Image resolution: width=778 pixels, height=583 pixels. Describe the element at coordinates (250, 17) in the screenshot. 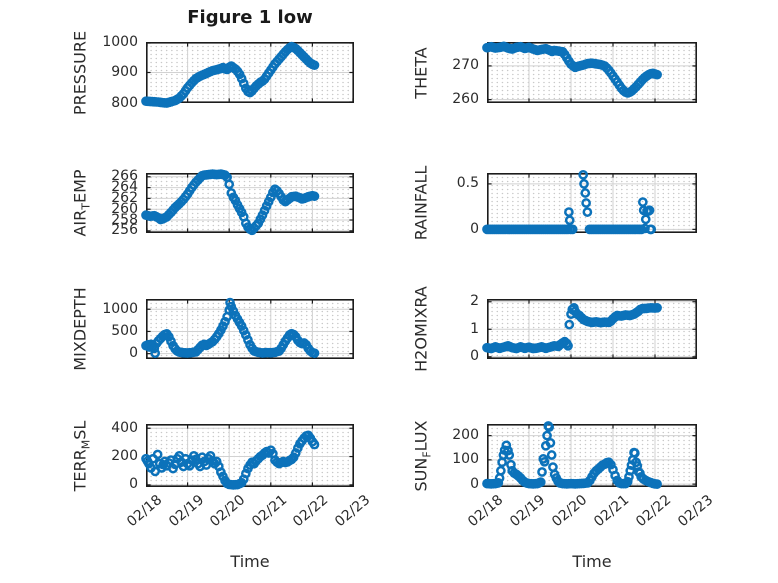

I see `figure-title: Figure 1 low` at that location.